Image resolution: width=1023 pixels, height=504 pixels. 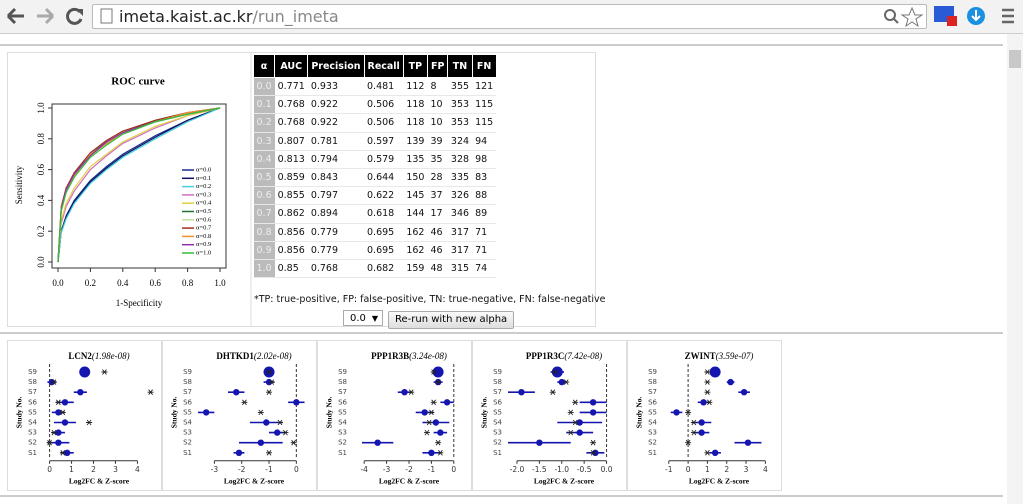 I want to click on roc-line, so click(x=139, y=185).